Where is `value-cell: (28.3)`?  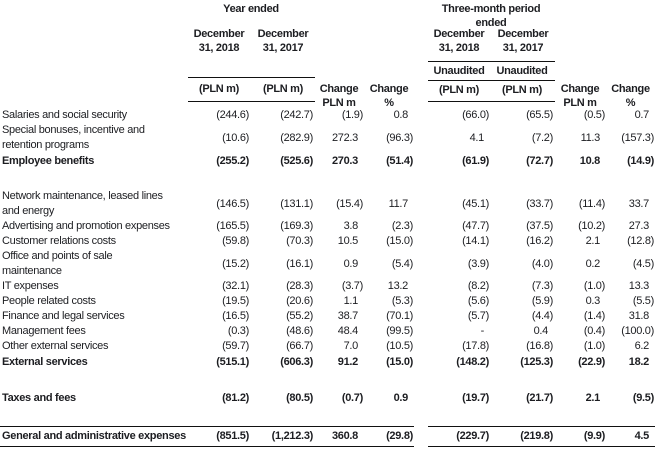 value-cell: (28.3) is located at coordinates (299, 286).